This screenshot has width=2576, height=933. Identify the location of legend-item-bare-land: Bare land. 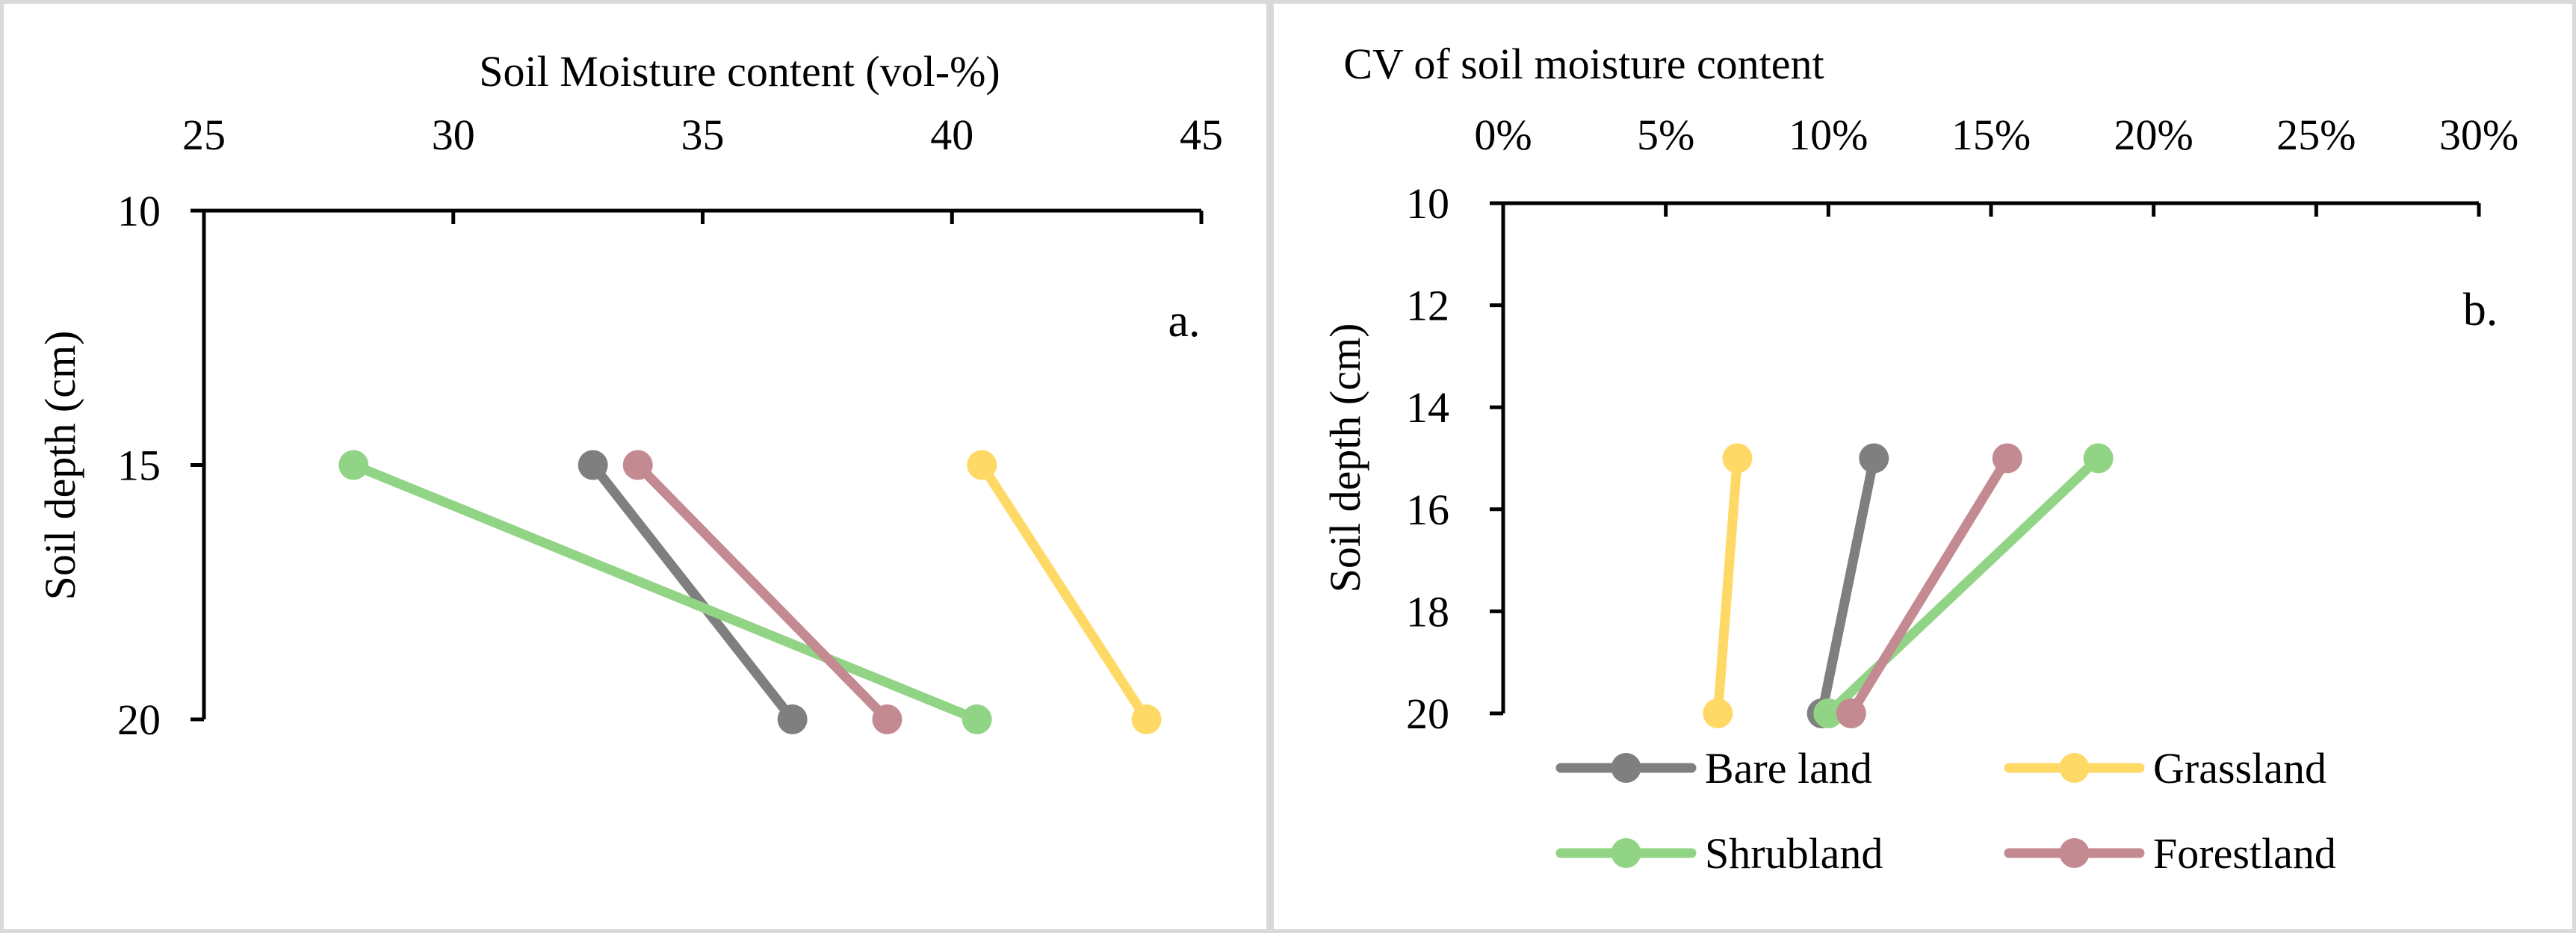
(1713, 768).